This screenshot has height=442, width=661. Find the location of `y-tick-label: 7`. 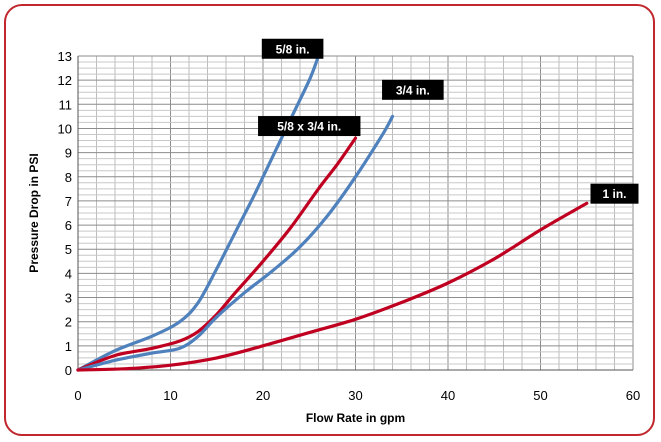

y-tick-label: 7 is located at coordinates (68, 201).